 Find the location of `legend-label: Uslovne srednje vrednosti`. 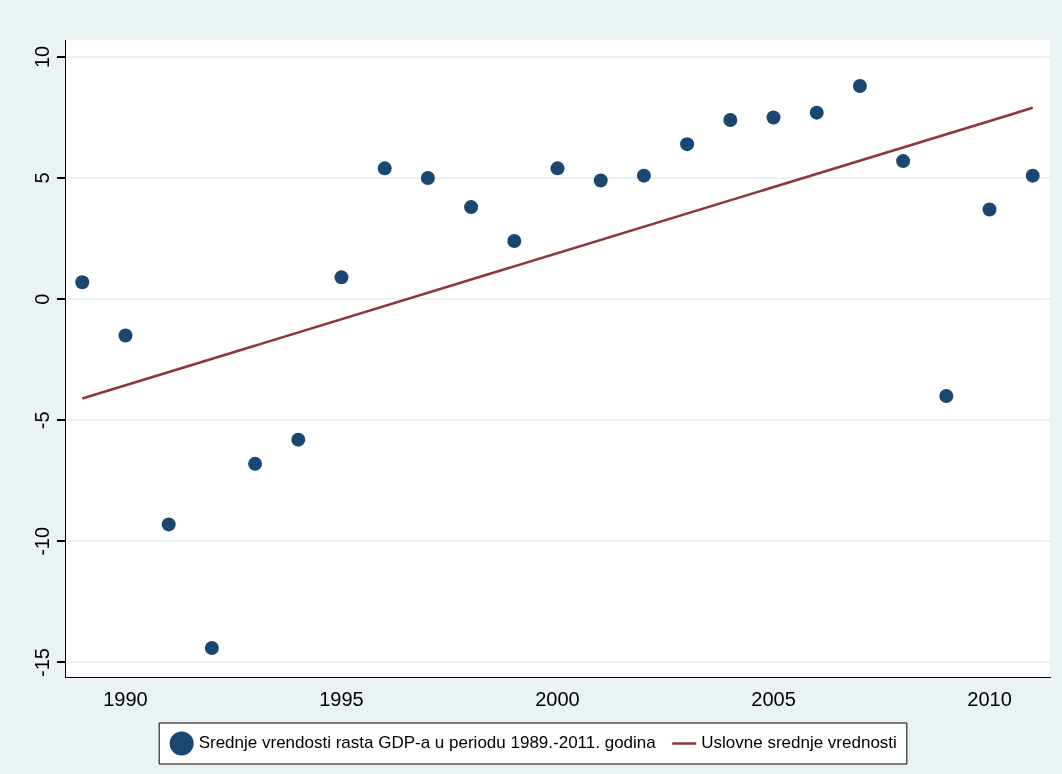

legend-label: Uslovne srednje vrednosti is located at coordinates (799, 743).